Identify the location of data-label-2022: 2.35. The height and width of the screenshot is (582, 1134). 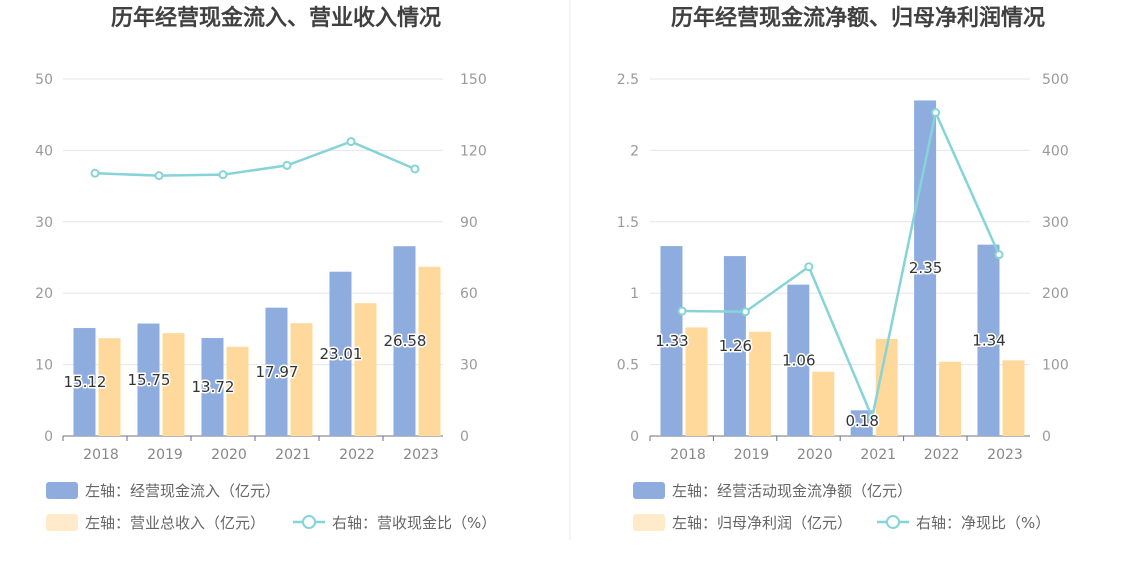
(925, 268).